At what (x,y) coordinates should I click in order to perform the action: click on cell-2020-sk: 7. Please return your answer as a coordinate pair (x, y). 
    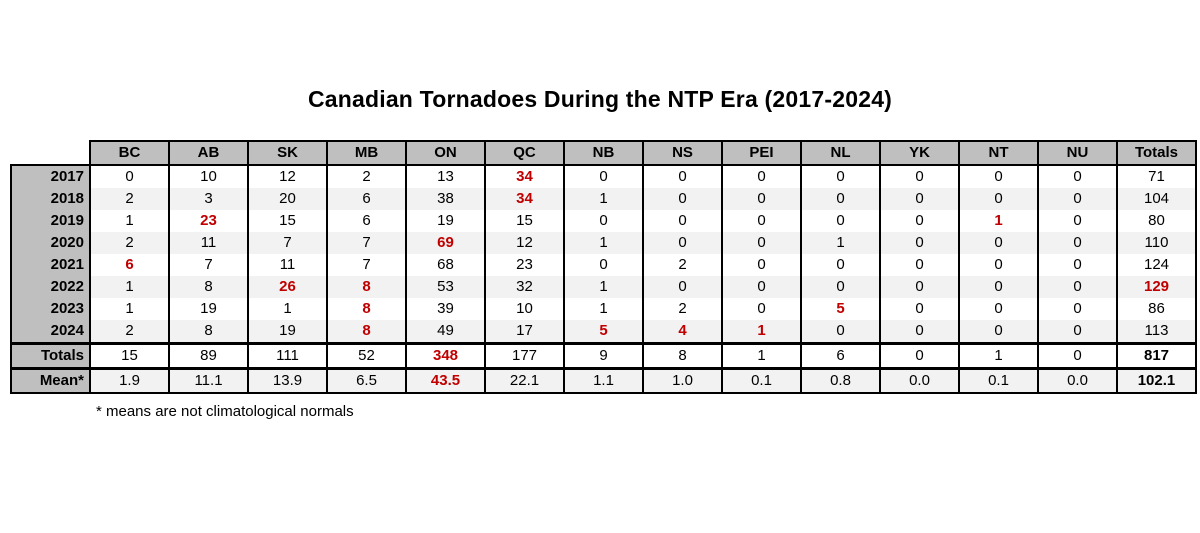
    Looking at the image, I should click on (287, 243).